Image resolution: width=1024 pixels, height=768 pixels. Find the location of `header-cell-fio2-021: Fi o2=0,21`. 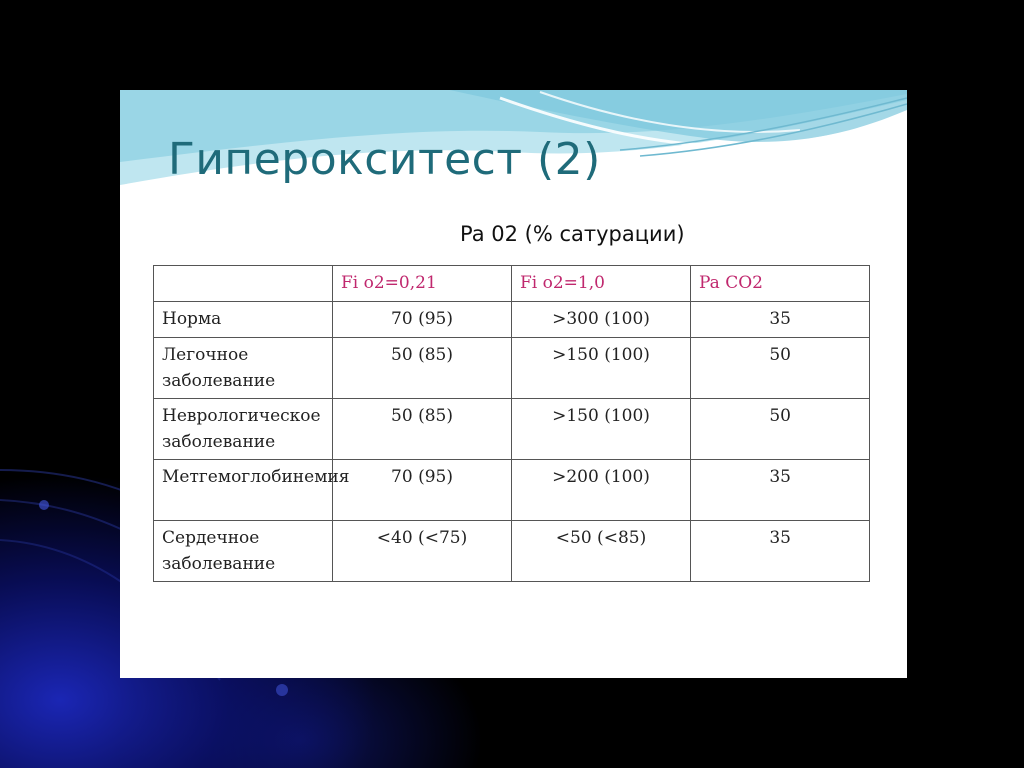

header-cell-fio2-021: Fi o2=0,21 is located at coordinates (422, 283).